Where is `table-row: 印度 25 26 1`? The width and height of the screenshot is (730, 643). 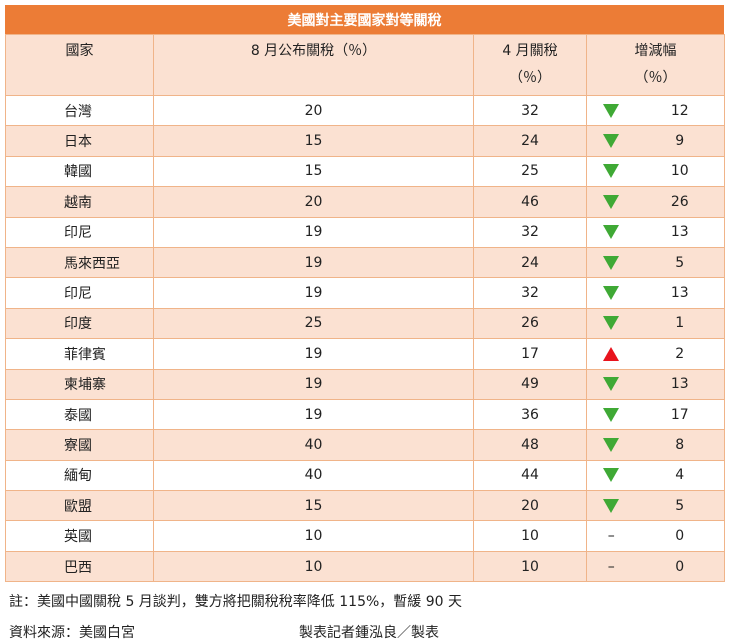
table-row: 印度 25 26 1 is located at coordinates (365, 323).